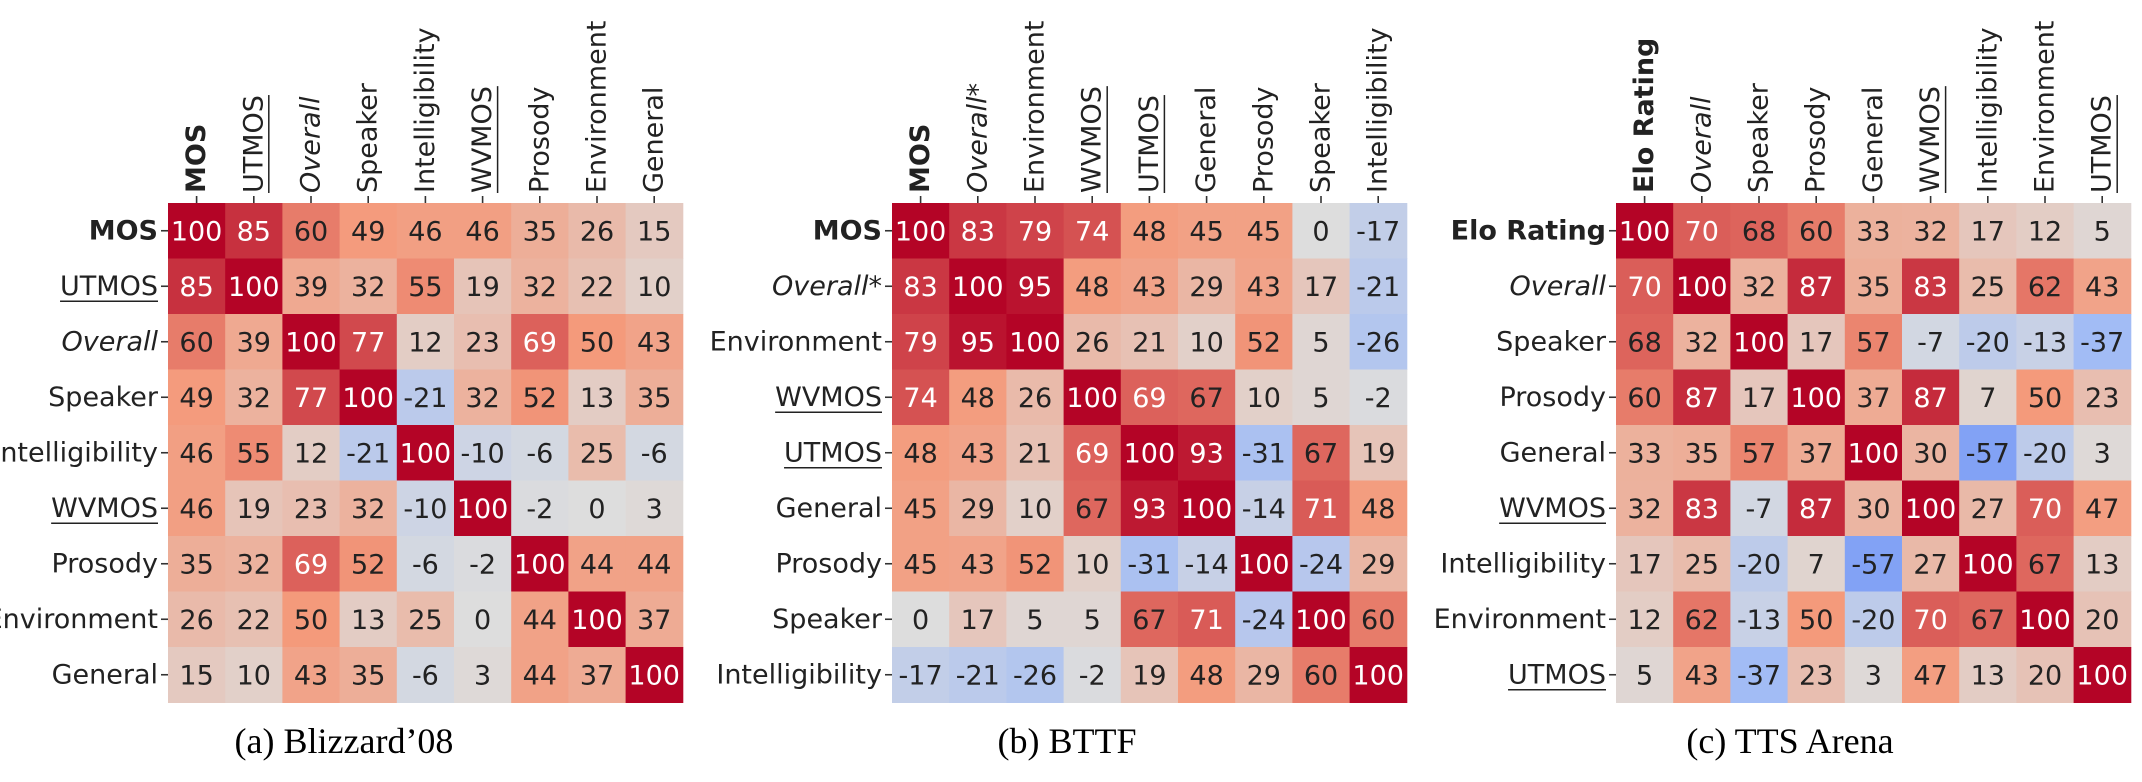 The height and width of the screenshot is (782, 2142). Describe the element at coordinates (311, 287) in the screenshot. I see `cell-value: 39` at that location.